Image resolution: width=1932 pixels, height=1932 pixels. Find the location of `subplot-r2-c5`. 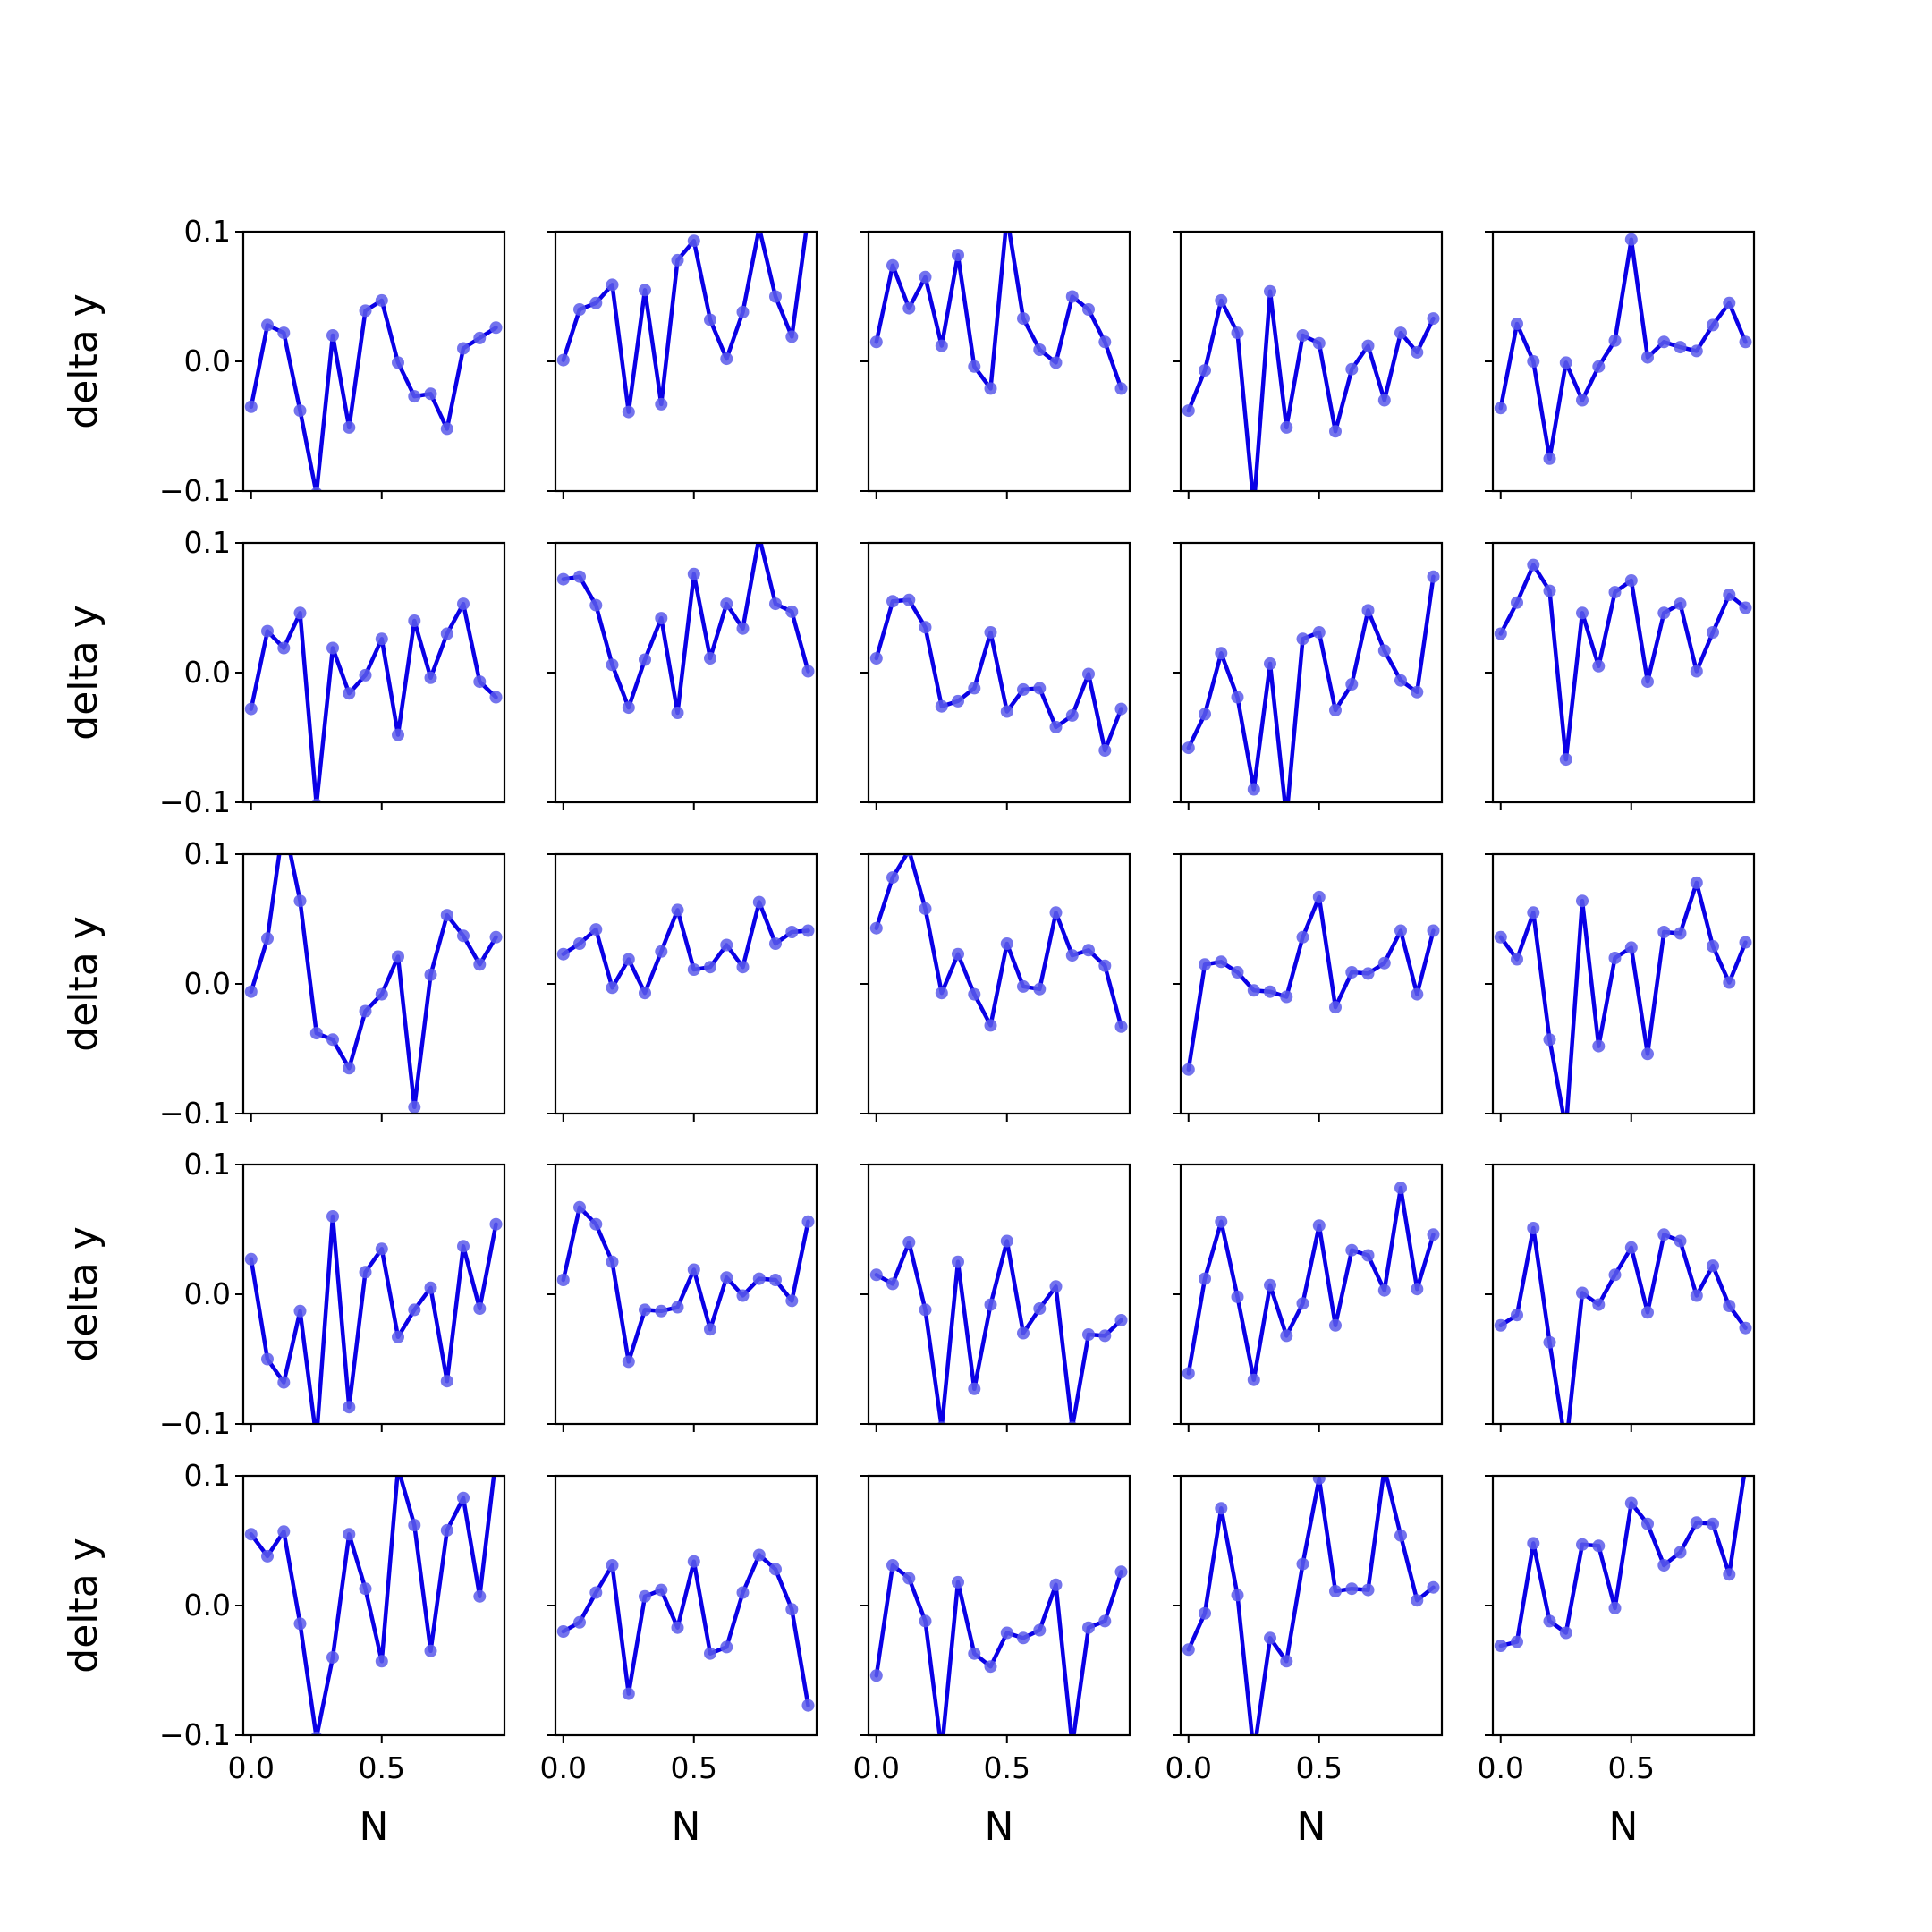

subplot-r2-c5 is located at coordinates (1620, 675).